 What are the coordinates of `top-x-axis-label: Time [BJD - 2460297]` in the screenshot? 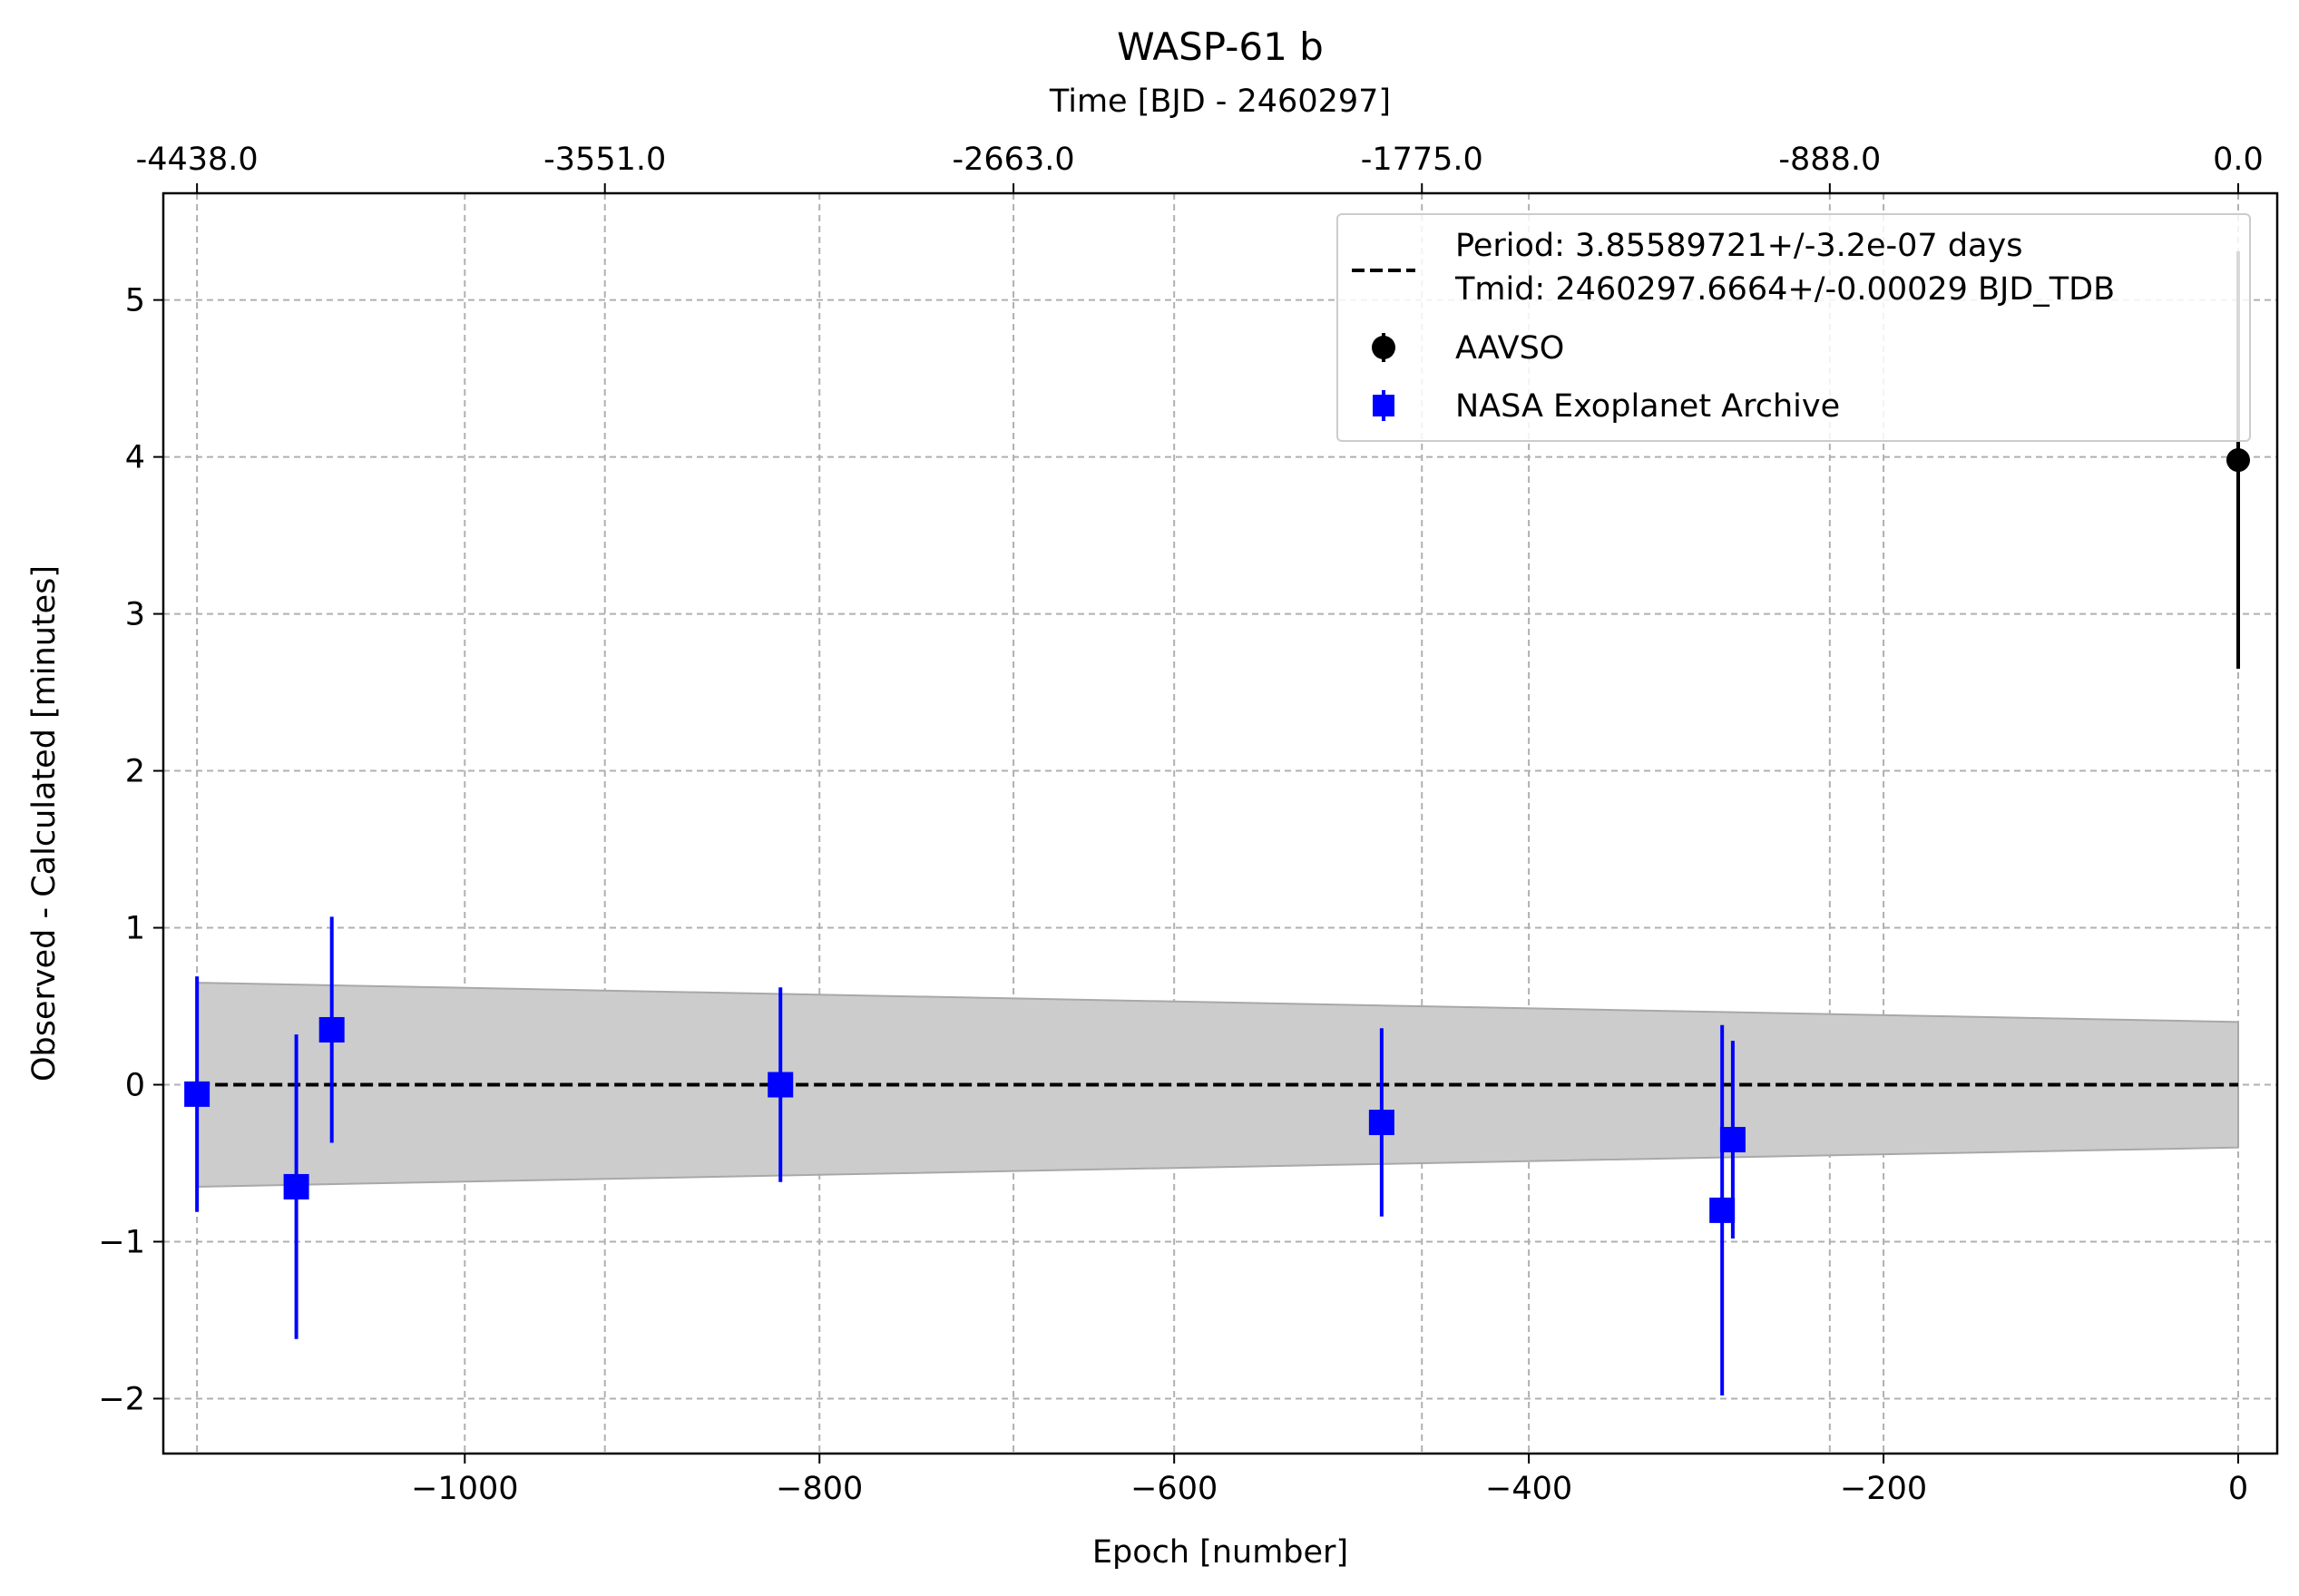 It's located at (1220, 101).